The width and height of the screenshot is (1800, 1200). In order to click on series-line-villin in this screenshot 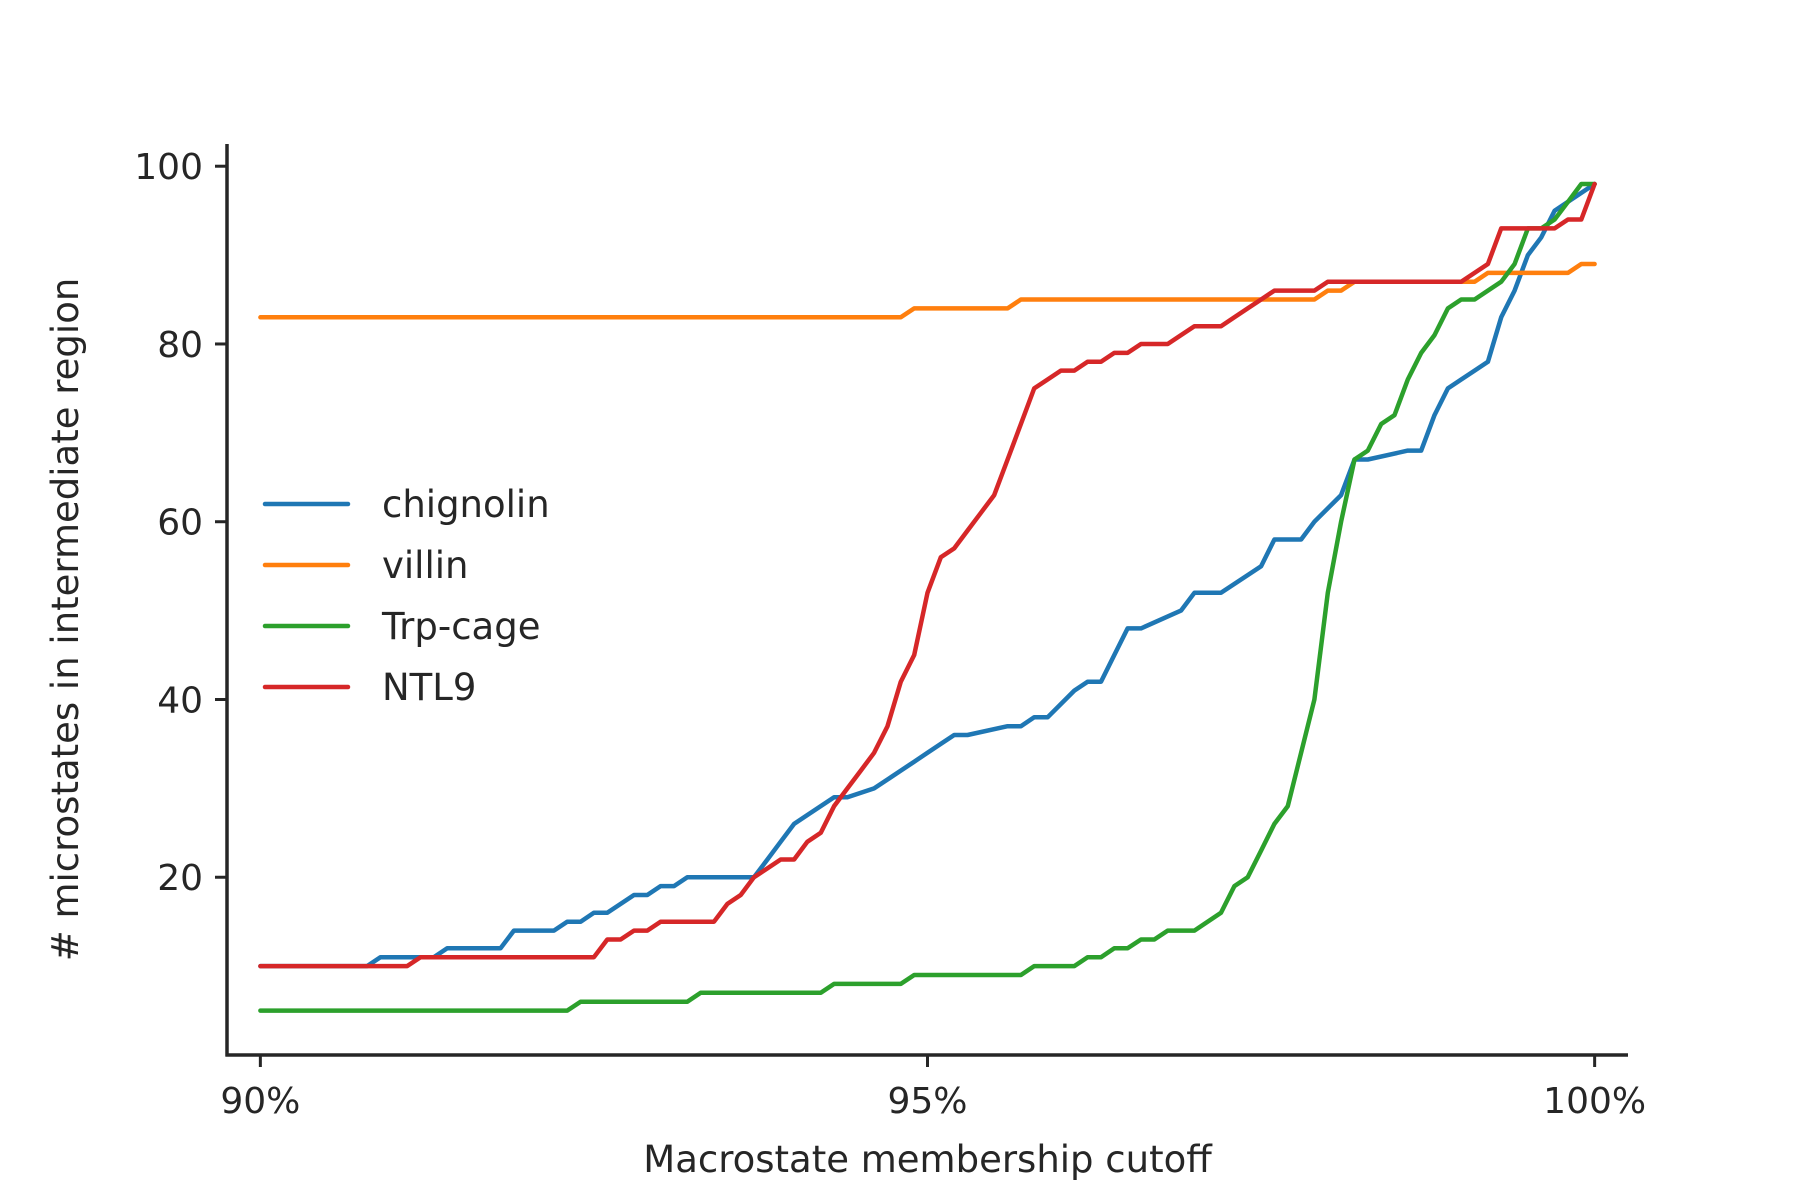, I will do `click(927, 290)`.